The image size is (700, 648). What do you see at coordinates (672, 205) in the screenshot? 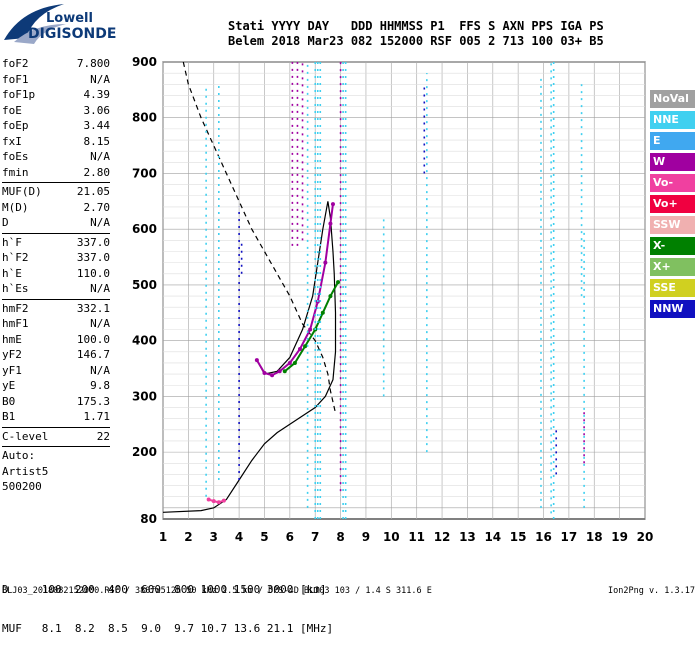
I see `legend: NoVal NNE E W Vo- Vo+ SSW X- X+ SSE NNW` at bounding box center [672, 205].